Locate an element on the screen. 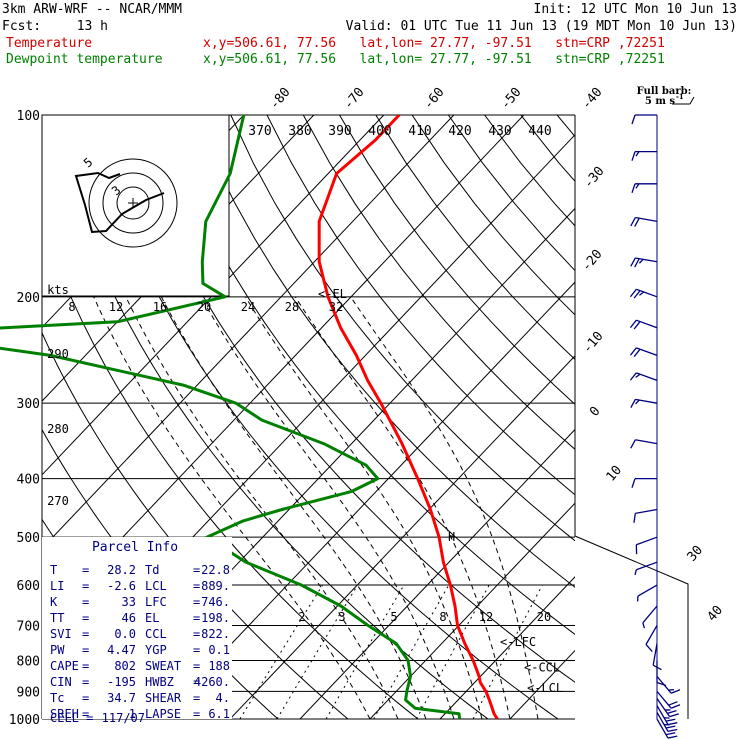 The image size is (740, 740). parcel-label: SVI is located at coordinates (61, 634).